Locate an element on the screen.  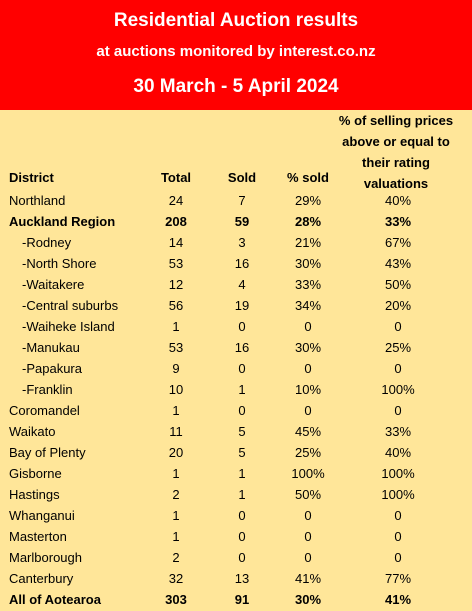
total-cell: 9 is located at coordinates (176, 368).